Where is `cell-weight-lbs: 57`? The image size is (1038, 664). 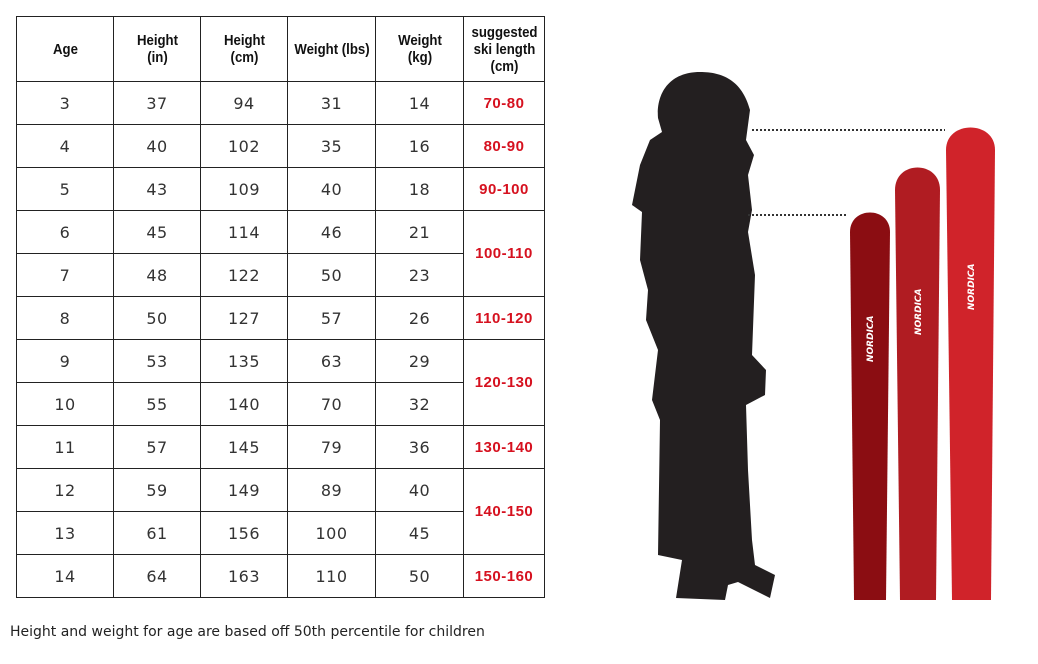 cell-weight-lbs: 57 is located at coordinates (331, 318).